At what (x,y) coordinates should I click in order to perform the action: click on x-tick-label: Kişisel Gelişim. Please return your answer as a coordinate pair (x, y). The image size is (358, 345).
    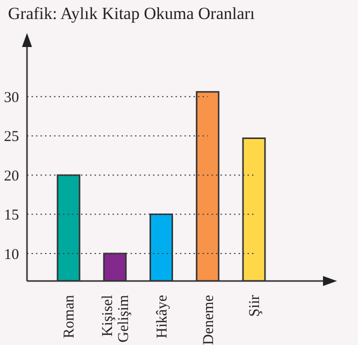
    Looking at the image, I should click on (116, 318).